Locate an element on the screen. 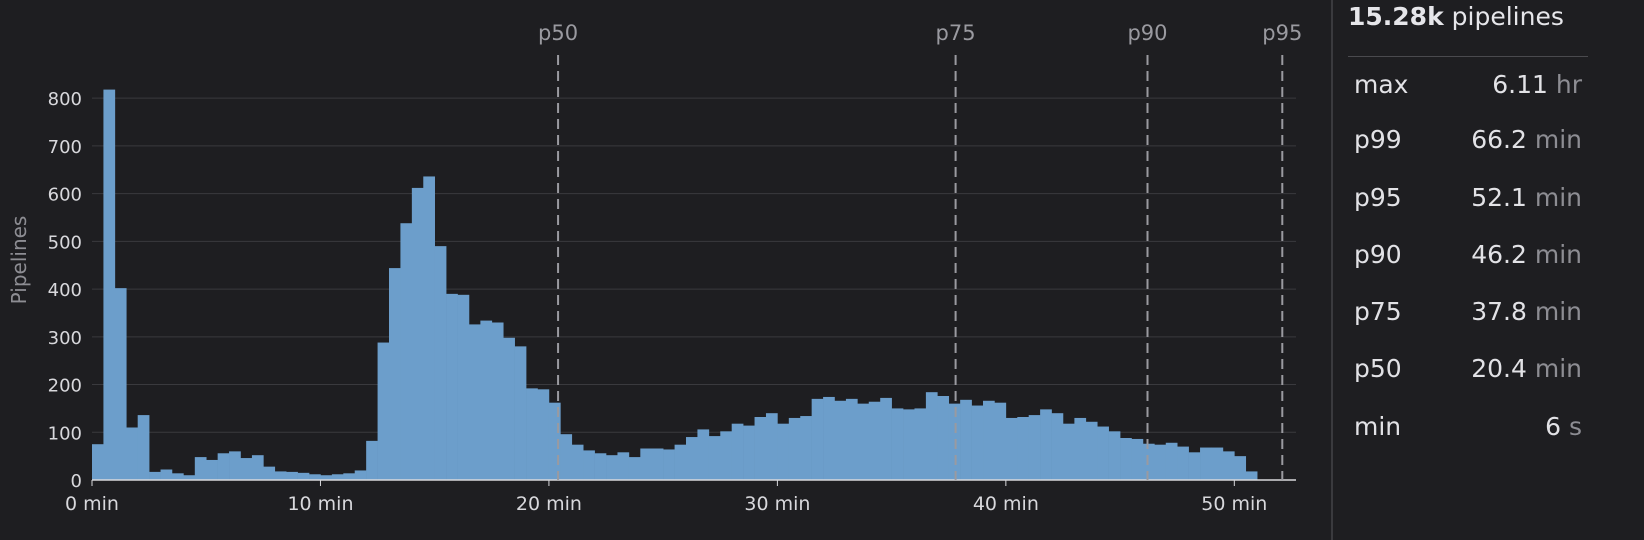 Image resolution: width=1644 pixels, height=540 pixels. y-tick-label: 100 is located at coordinates (65, 433).